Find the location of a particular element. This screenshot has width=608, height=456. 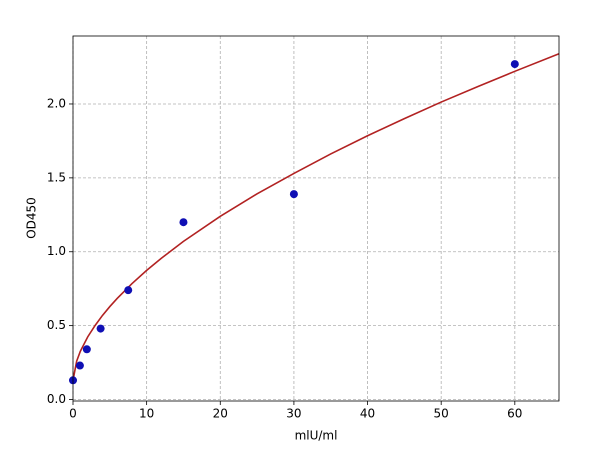

y-tick-label: 0.5 is located at coordinates (56, 325).